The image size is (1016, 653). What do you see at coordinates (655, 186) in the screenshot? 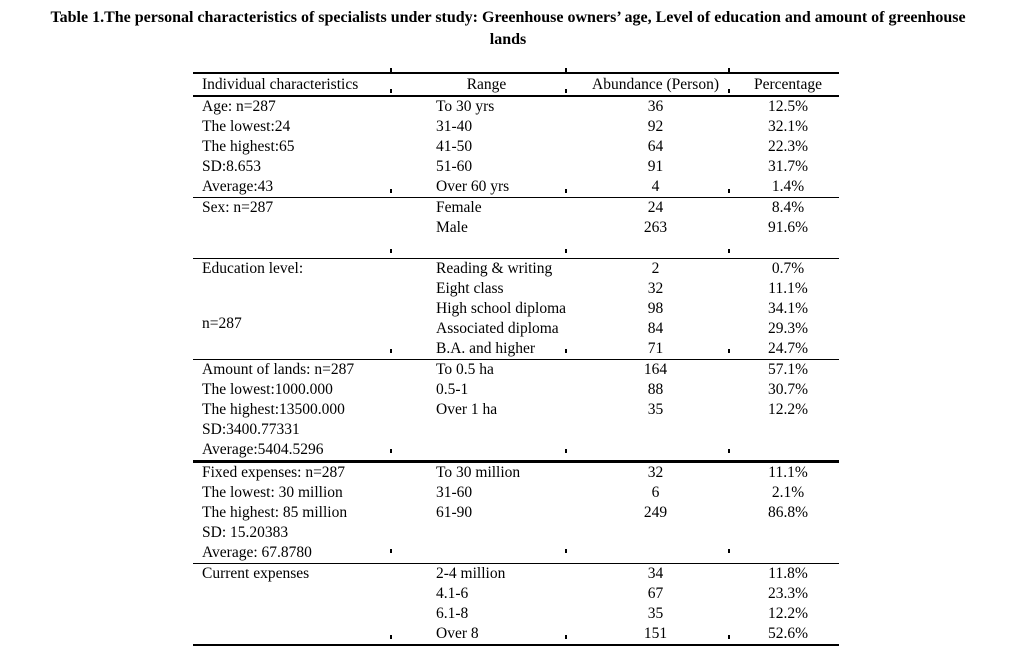
I see `cell-abundance: 4` at bounding box center [655, 186].